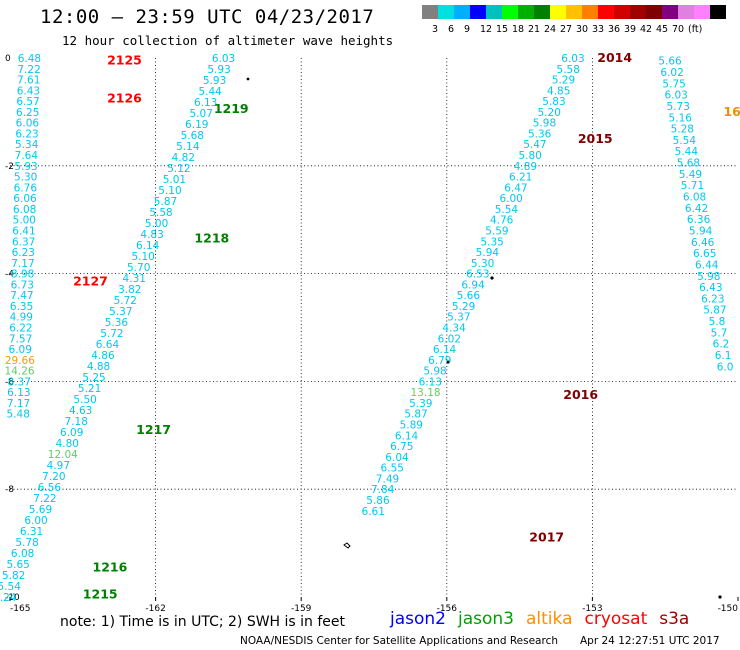  Describe the element at coordinates (18, 393) in the screenshot. I see `wave-height-value: 6.13` at that location.